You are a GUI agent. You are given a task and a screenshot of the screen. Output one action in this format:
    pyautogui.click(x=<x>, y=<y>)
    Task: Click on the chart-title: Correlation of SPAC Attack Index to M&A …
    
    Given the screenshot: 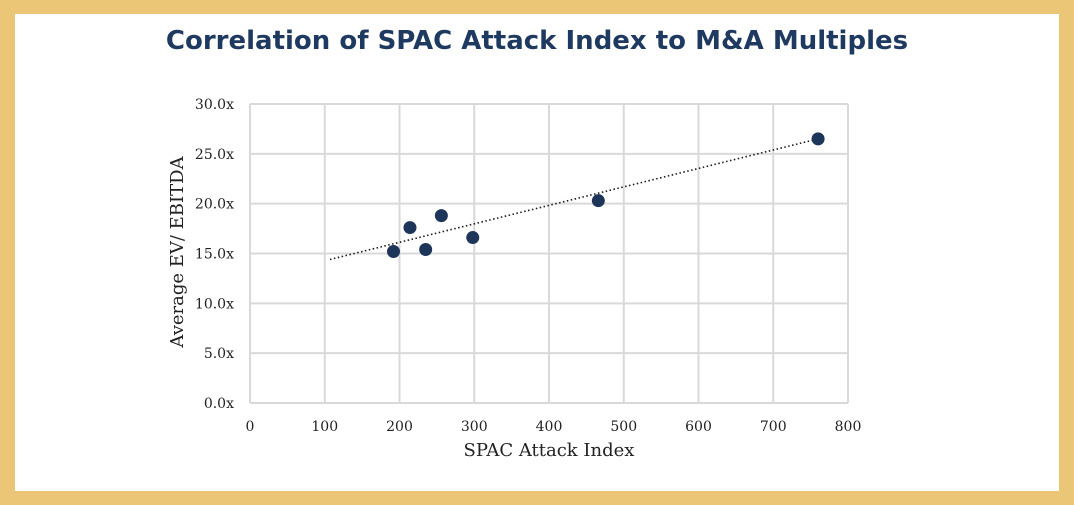 What is the action you would take?
    pyautogui.click(x=537, y=41)
    